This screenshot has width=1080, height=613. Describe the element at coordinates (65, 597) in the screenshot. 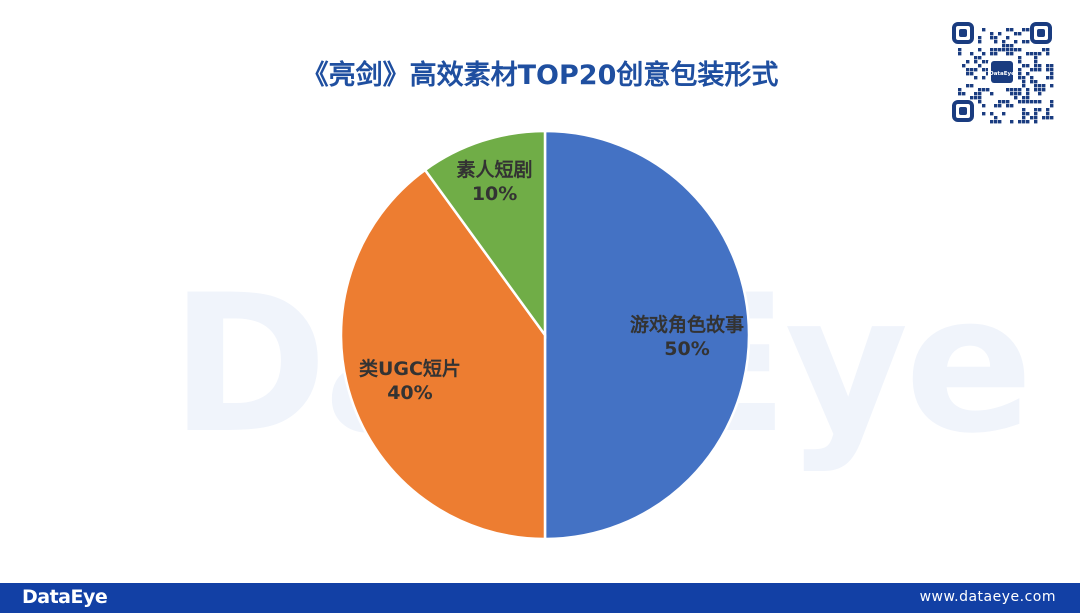

I see `footer-logo: DataEye` at that location.